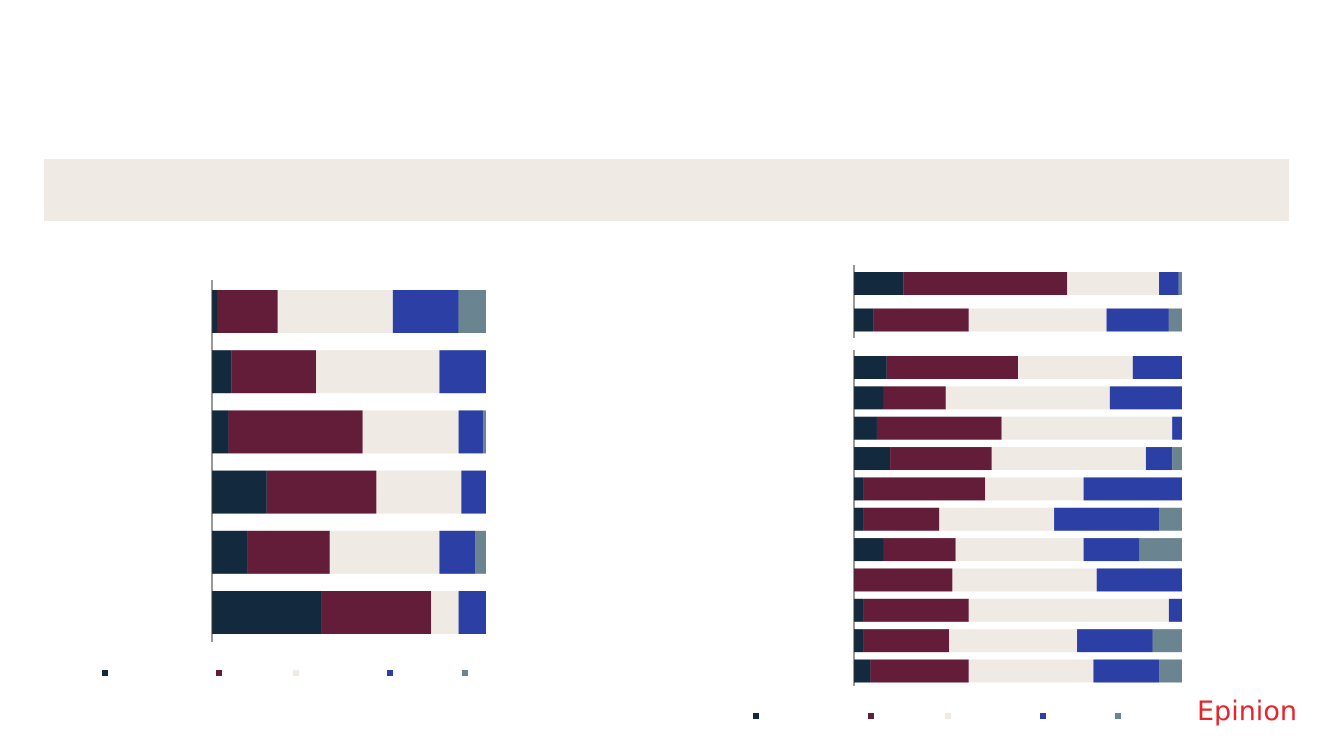 The height and width of the screenshot is (750, 1333). Describe the element at coordinates (666, 190) in the screenshot. I see `header-banner` at that location.